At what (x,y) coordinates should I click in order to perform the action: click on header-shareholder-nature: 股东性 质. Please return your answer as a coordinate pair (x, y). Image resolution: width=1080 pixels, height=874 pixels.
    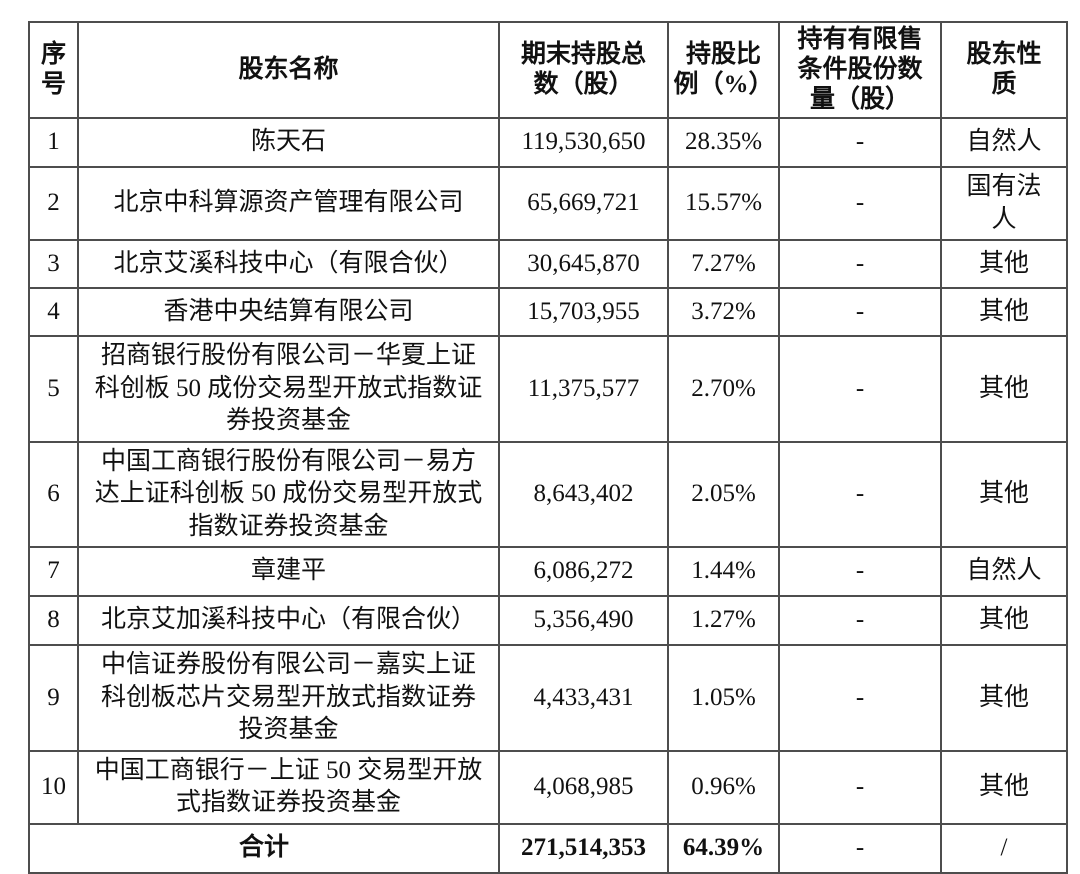
    Looking at the image, I should click on (1004, 70).